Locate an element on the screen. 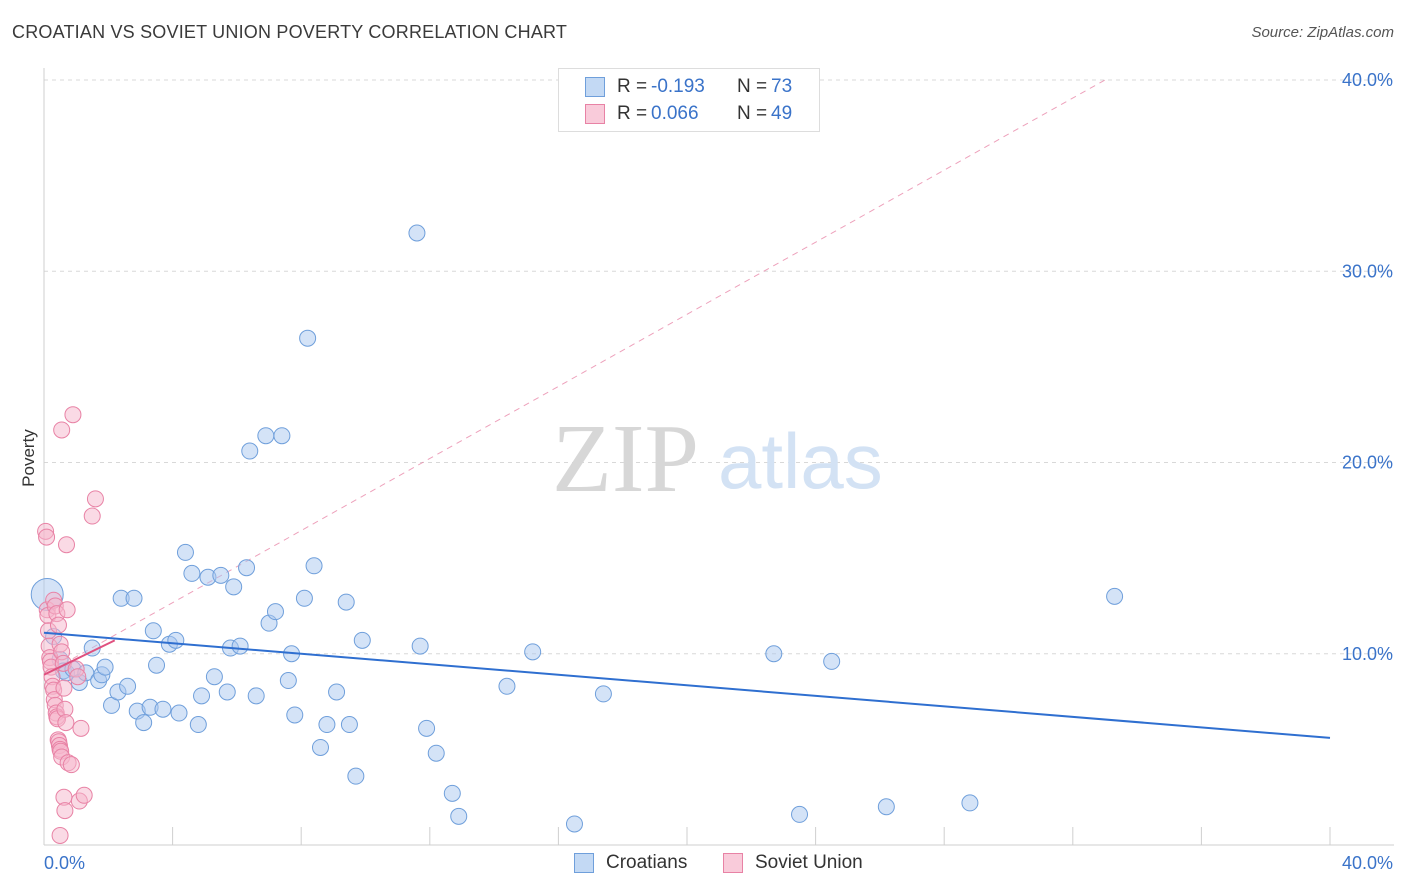  series-legend-croatians: Croatians is located at coordinates (630, 863).